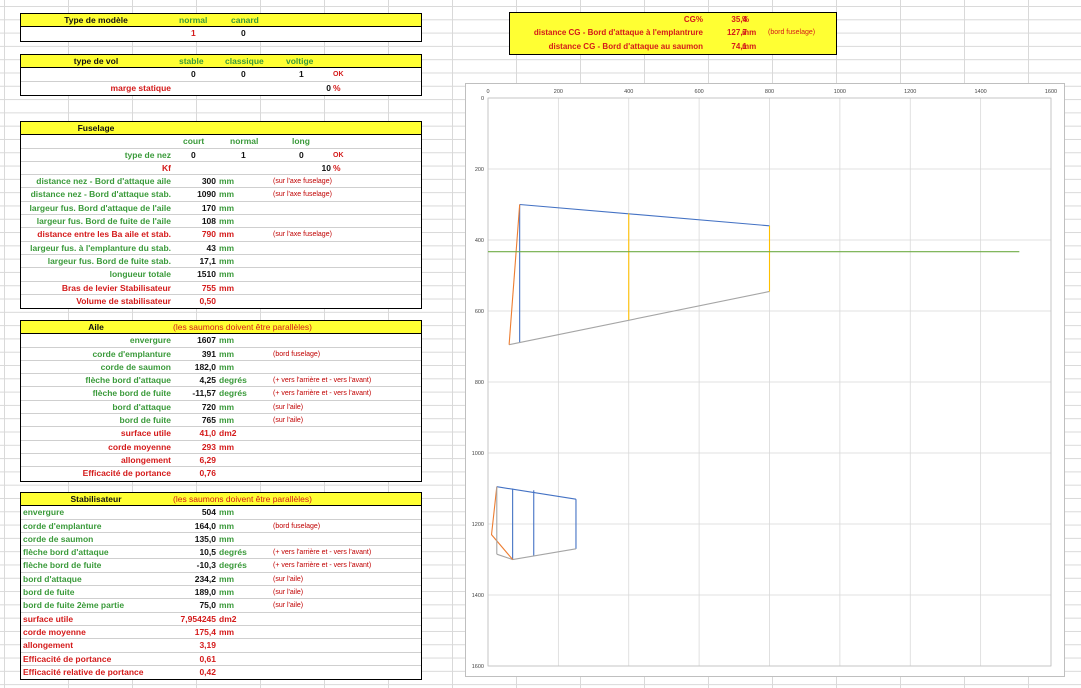  Describe the element at coordinates (221, 33) in the screenshot. I see `type-modele-values: 1 0` at that location.